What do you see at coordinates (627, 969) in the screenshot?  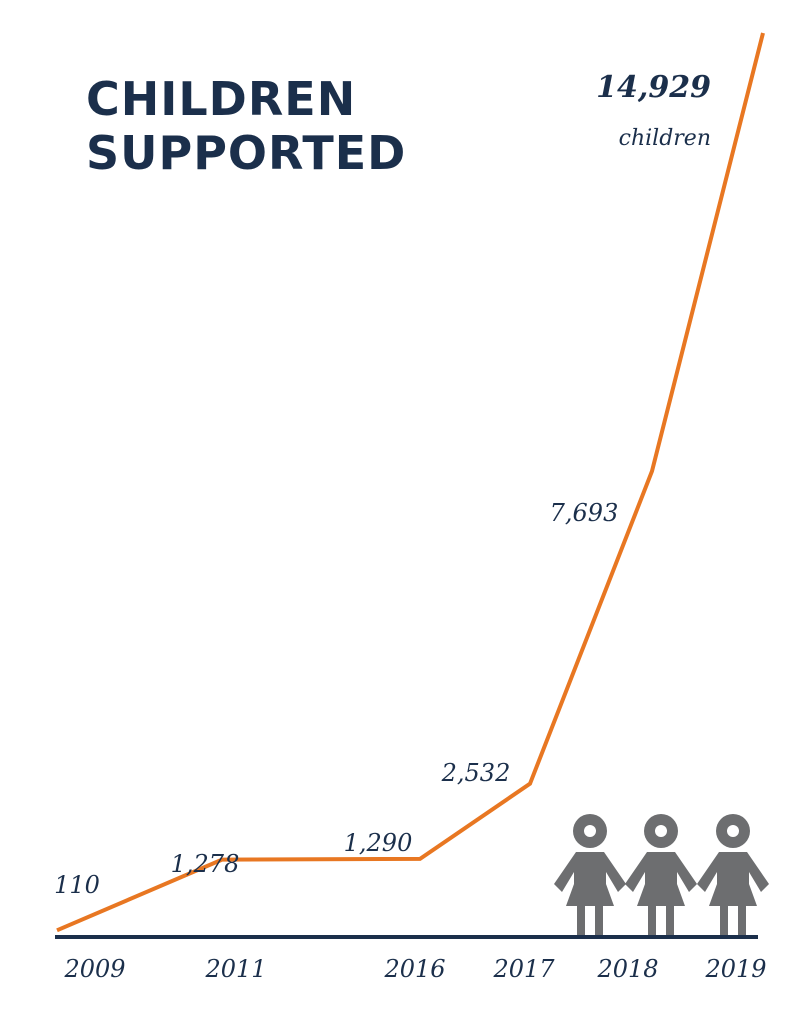 I see `x-tick-label: 2018` at bounding box center [627, 969].